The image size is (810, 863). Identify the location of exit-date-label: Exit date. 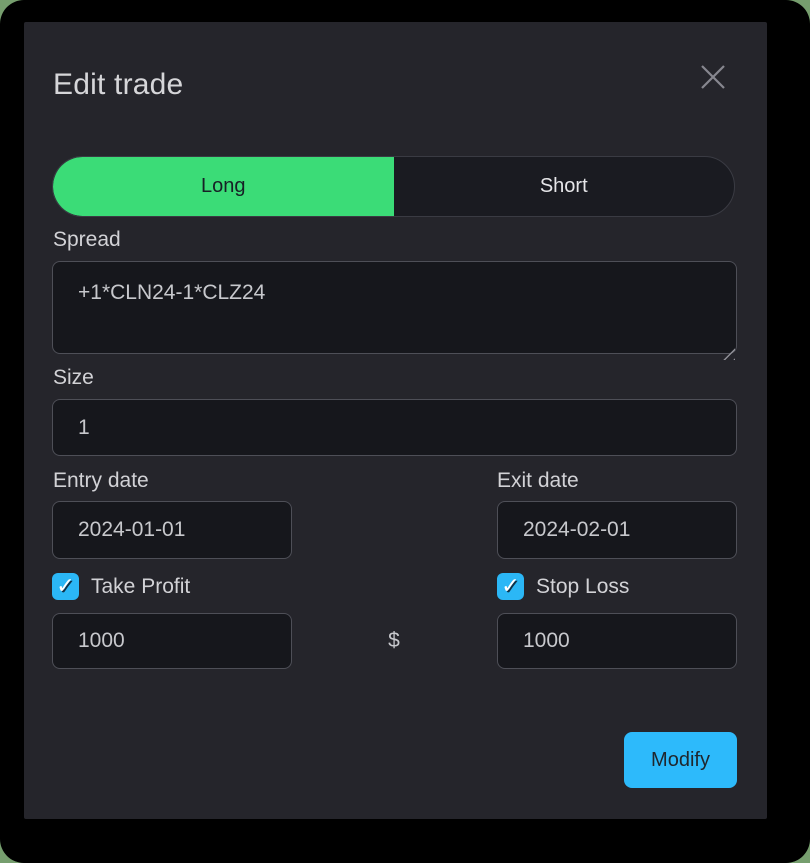
(538, 480).